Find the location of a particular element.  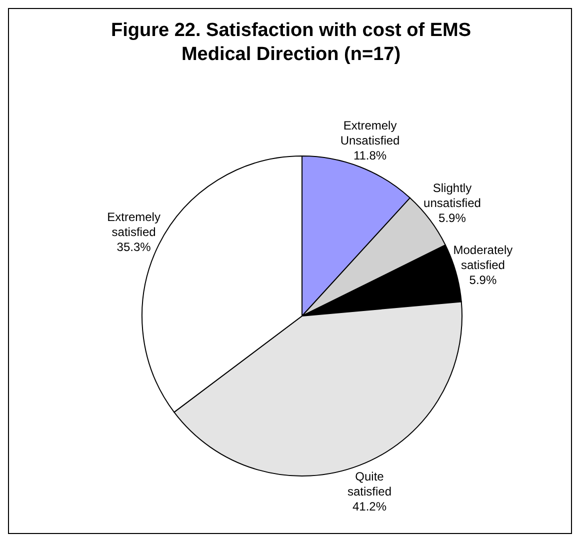

slice-label: Moderately satisfied is located at coordinates (483, 257).